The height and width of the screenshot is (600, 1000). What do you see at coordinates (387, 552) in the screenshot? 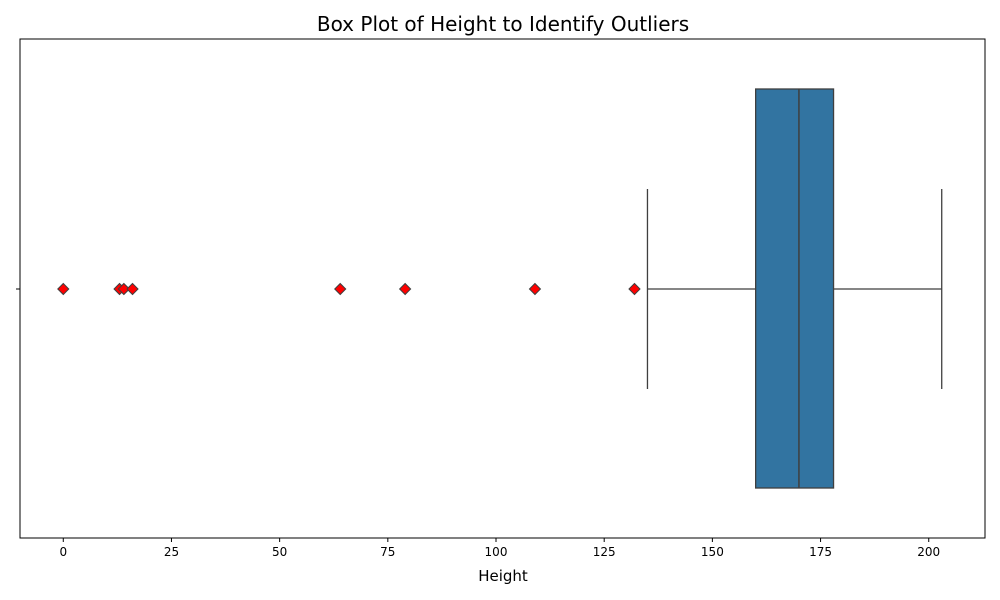
I see `x-tick-label: 75` at bounding box center [387, 552].